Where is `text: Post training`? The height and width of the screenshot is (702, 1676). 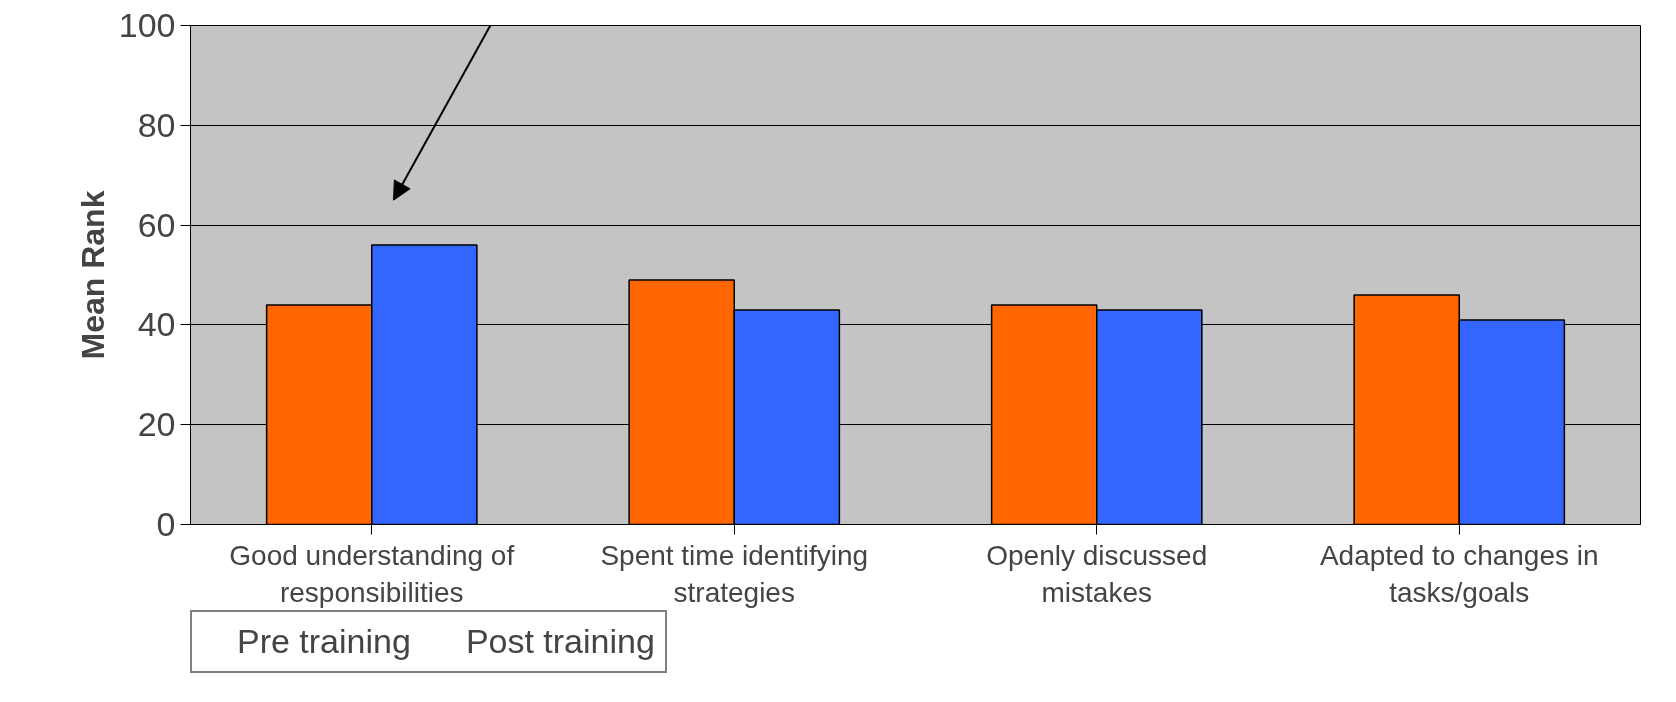
text: Post training is located at coordinates (560, 641).